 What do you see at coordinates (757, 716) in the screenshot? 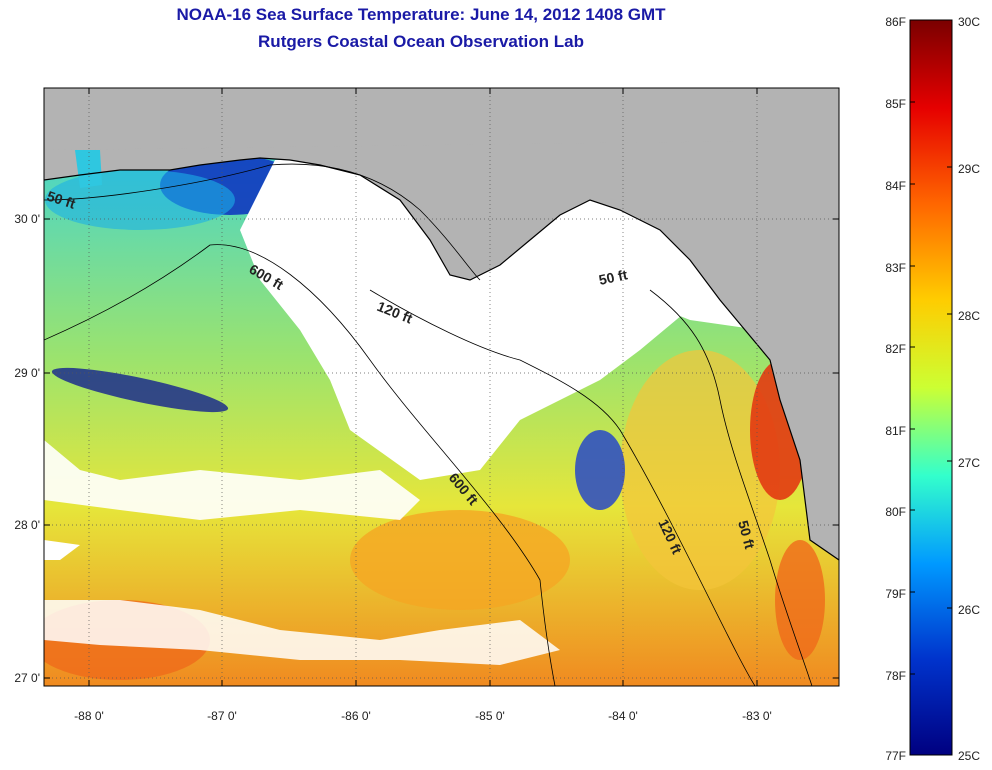
I see `lon-tick-label: -83 0'` at bounding box center [757, 716].